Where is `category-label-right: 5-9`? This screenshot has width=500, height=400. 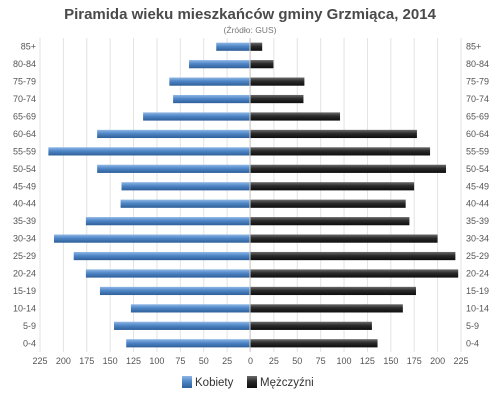 category-label-right: 5-9 is located at coordinates (472, 326).